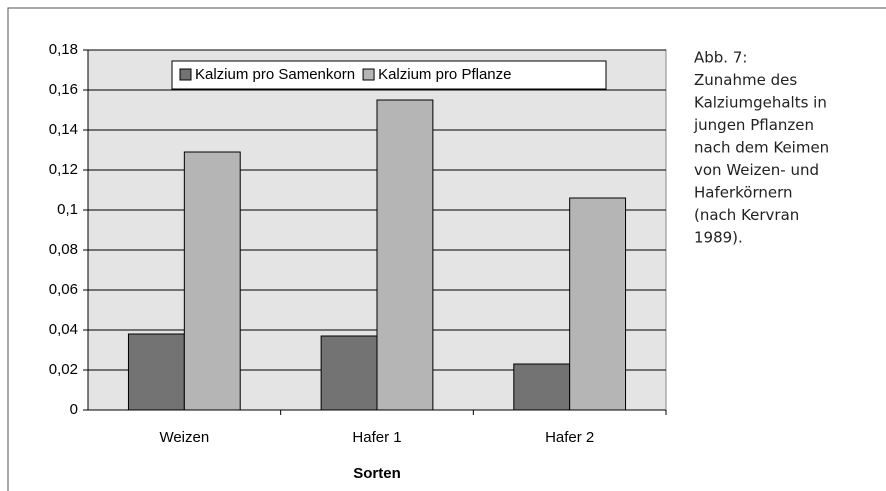  What do you see at coordinates (376, 437) in the screenshot?
I see `x-tick-label: Hafer 1` at bounding box center [376, 437].